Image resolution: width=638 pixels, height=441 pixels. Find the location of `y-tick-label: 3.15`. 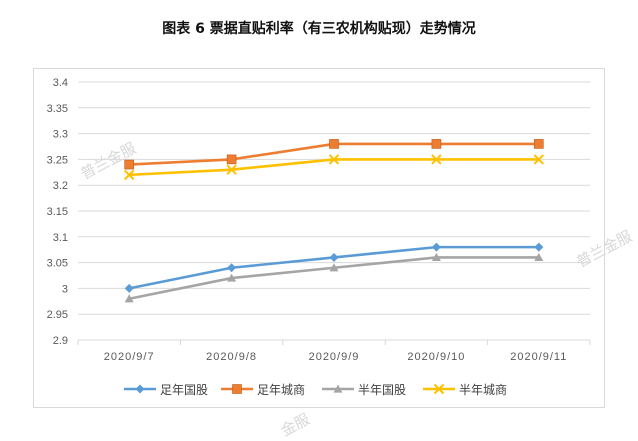

y-tick-label: 3.15 is located at coordinates (57, 212).